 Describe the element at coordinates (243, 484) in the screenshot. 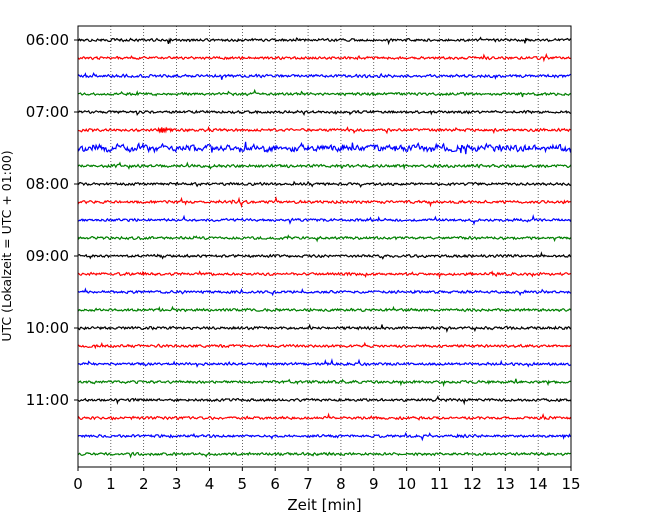

I see `x-tick-label: 5` at that location.